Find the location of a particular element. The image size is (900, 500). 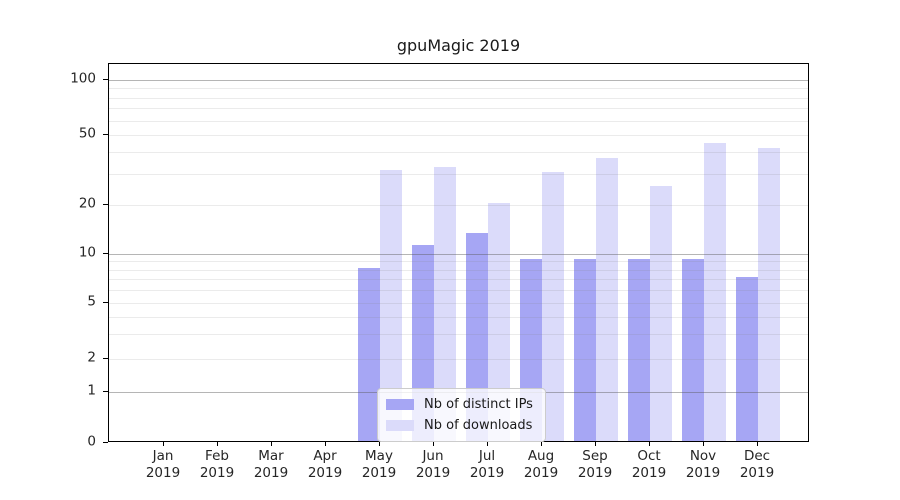

x-tick-label: Sep 2019 is located at coordinates (595, 464).